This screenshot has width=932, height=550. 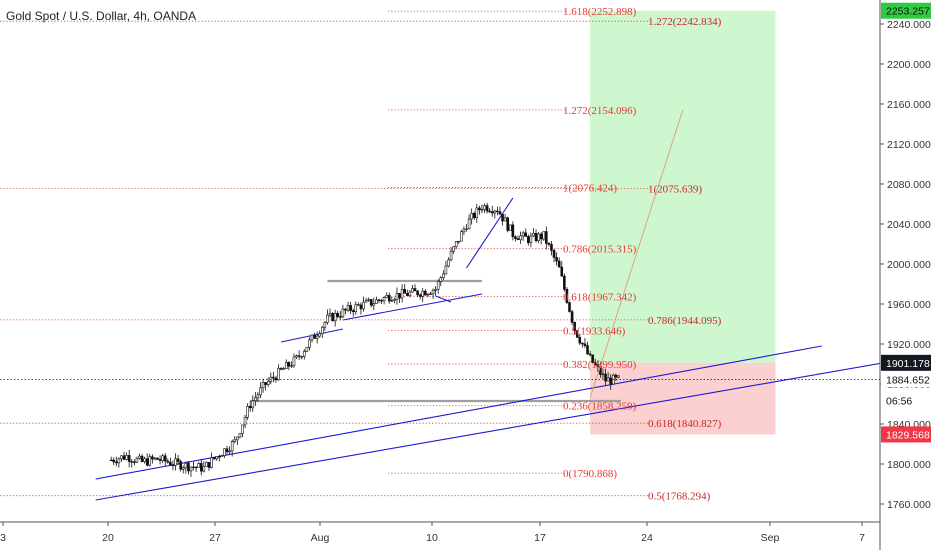 I want to click on profit-zone, so click(x=683, y=186).